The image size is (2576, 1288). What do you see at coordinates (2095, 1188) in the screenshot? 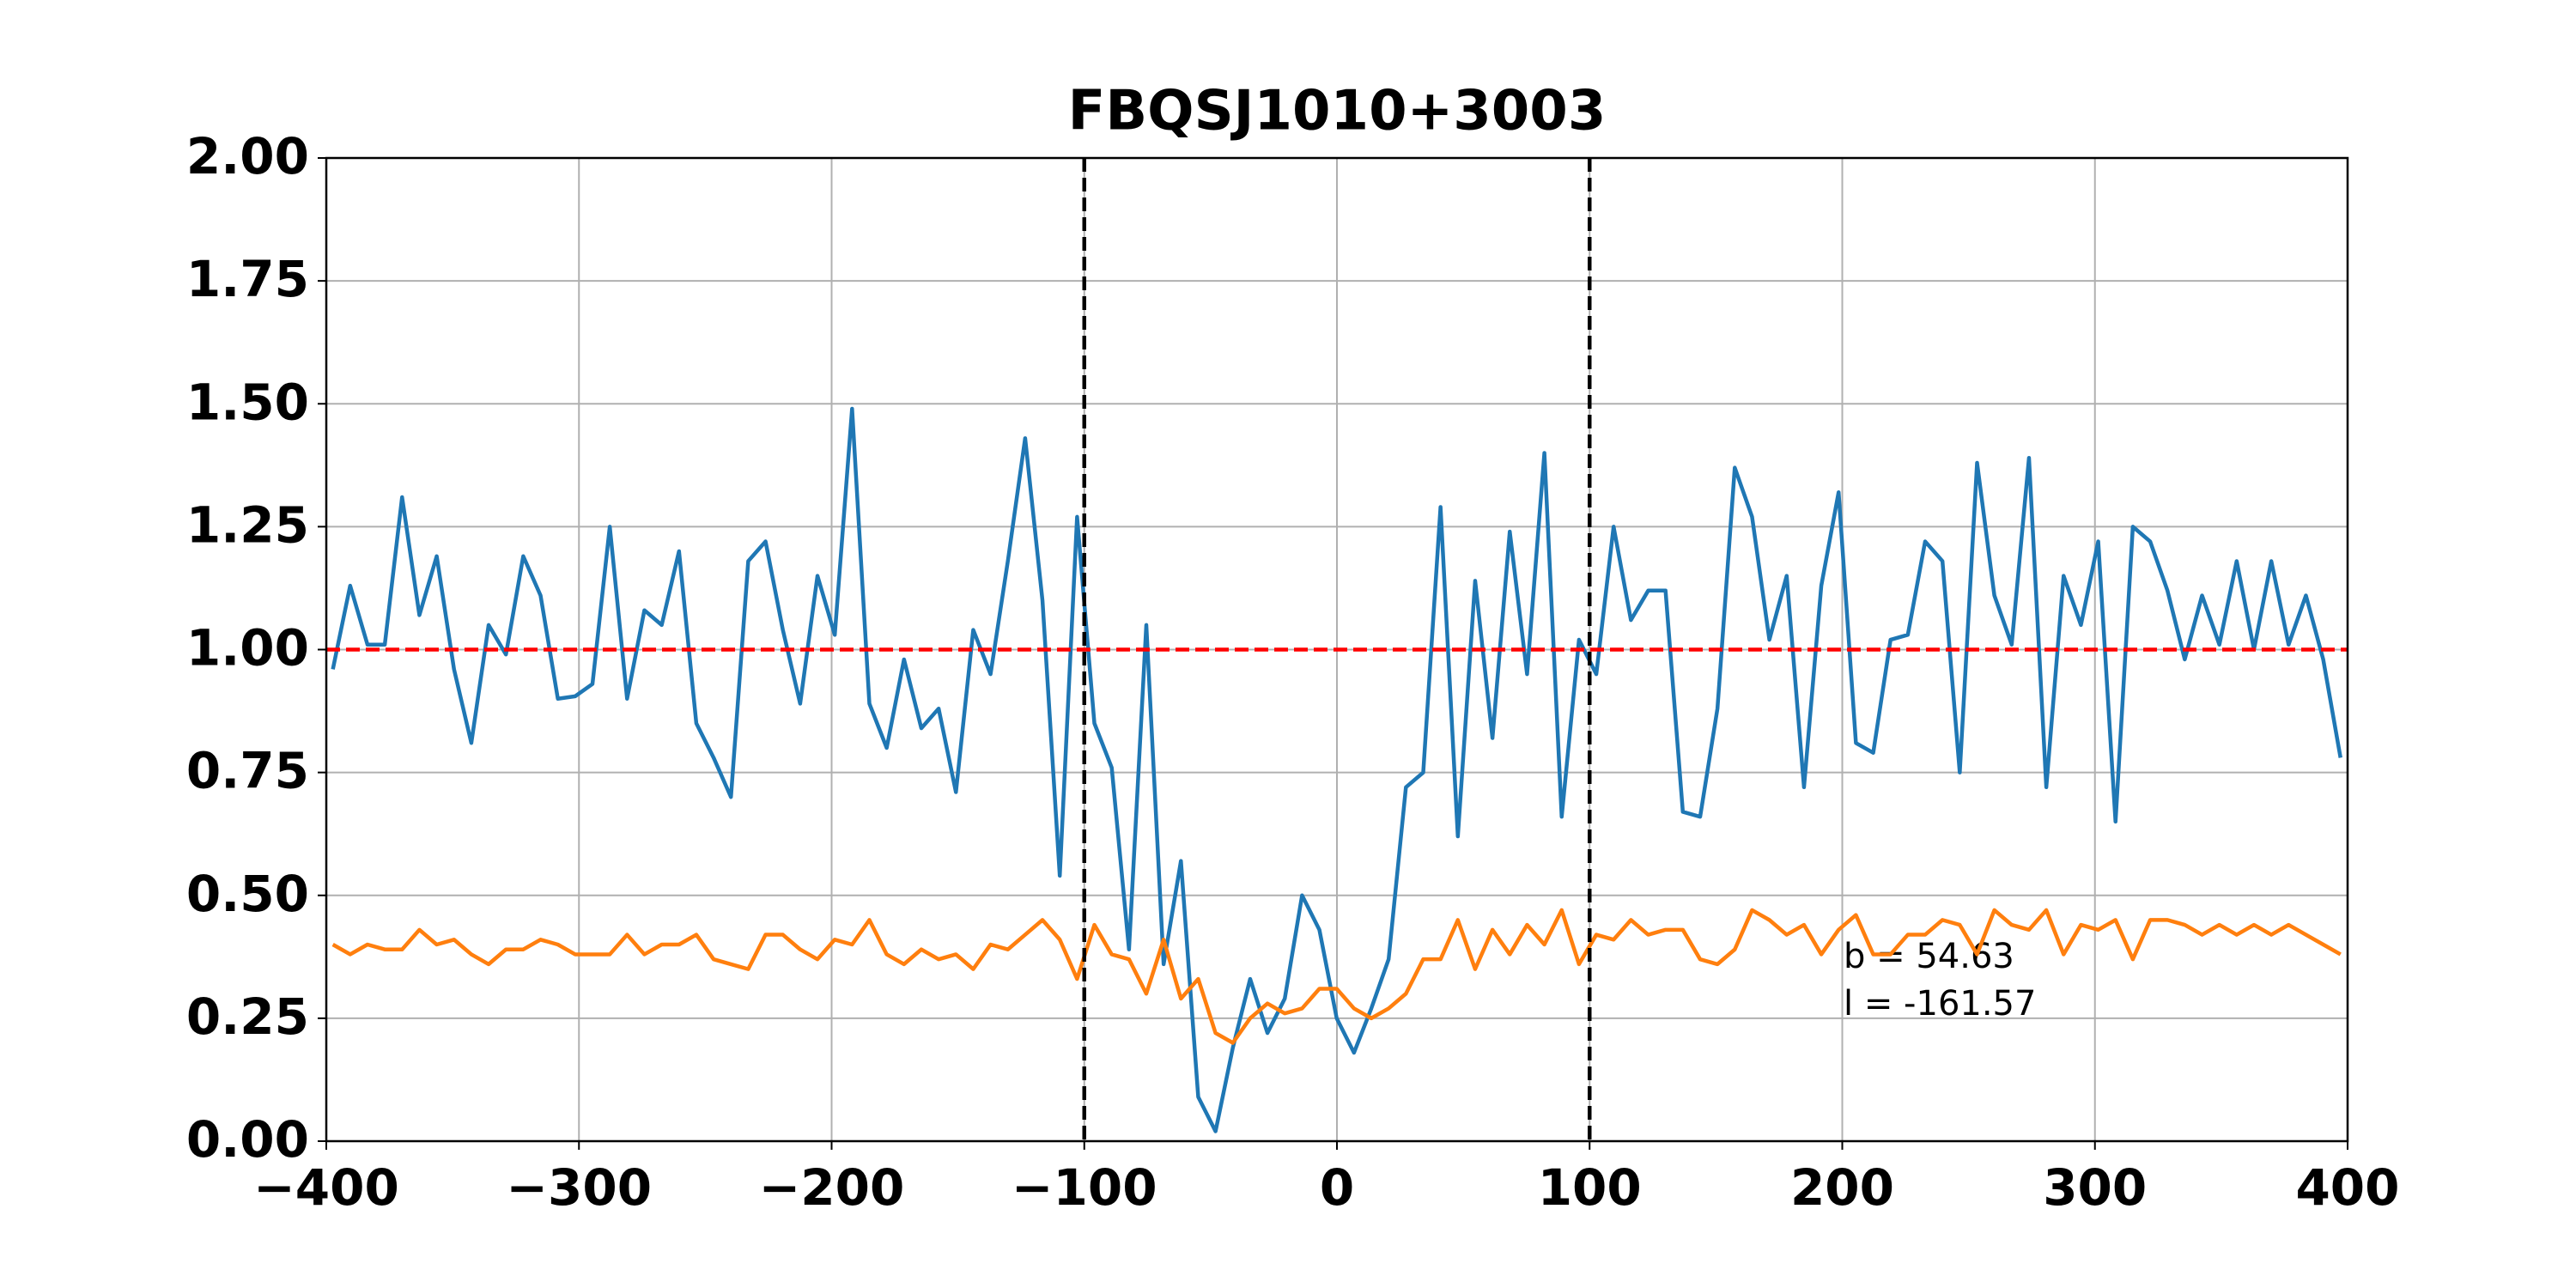
I see `x-tick-label: 300` at bounding box center [2095, 1188].